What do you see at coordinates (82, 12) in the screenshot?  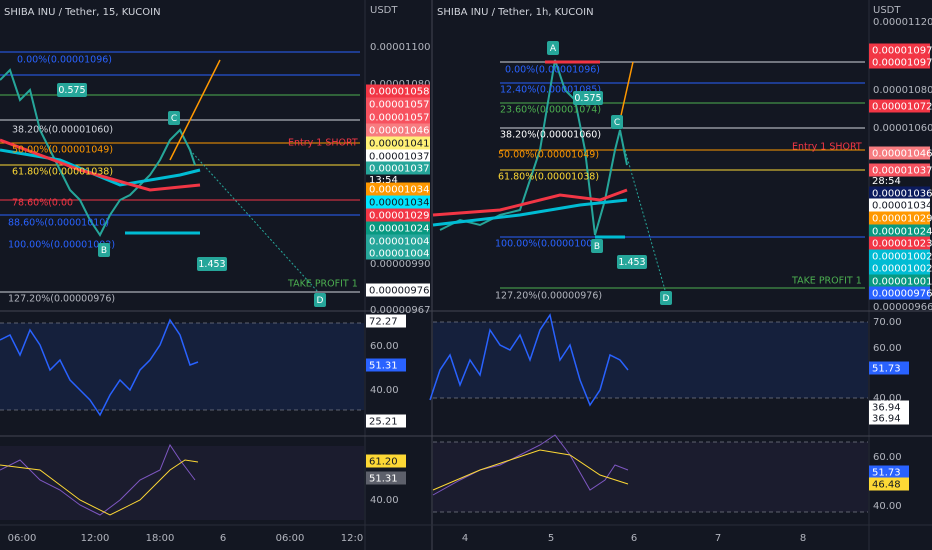 I see `chart-title: SHIBA INU / Tether, 15, KUCOIN` at bounding box center [82, 12].